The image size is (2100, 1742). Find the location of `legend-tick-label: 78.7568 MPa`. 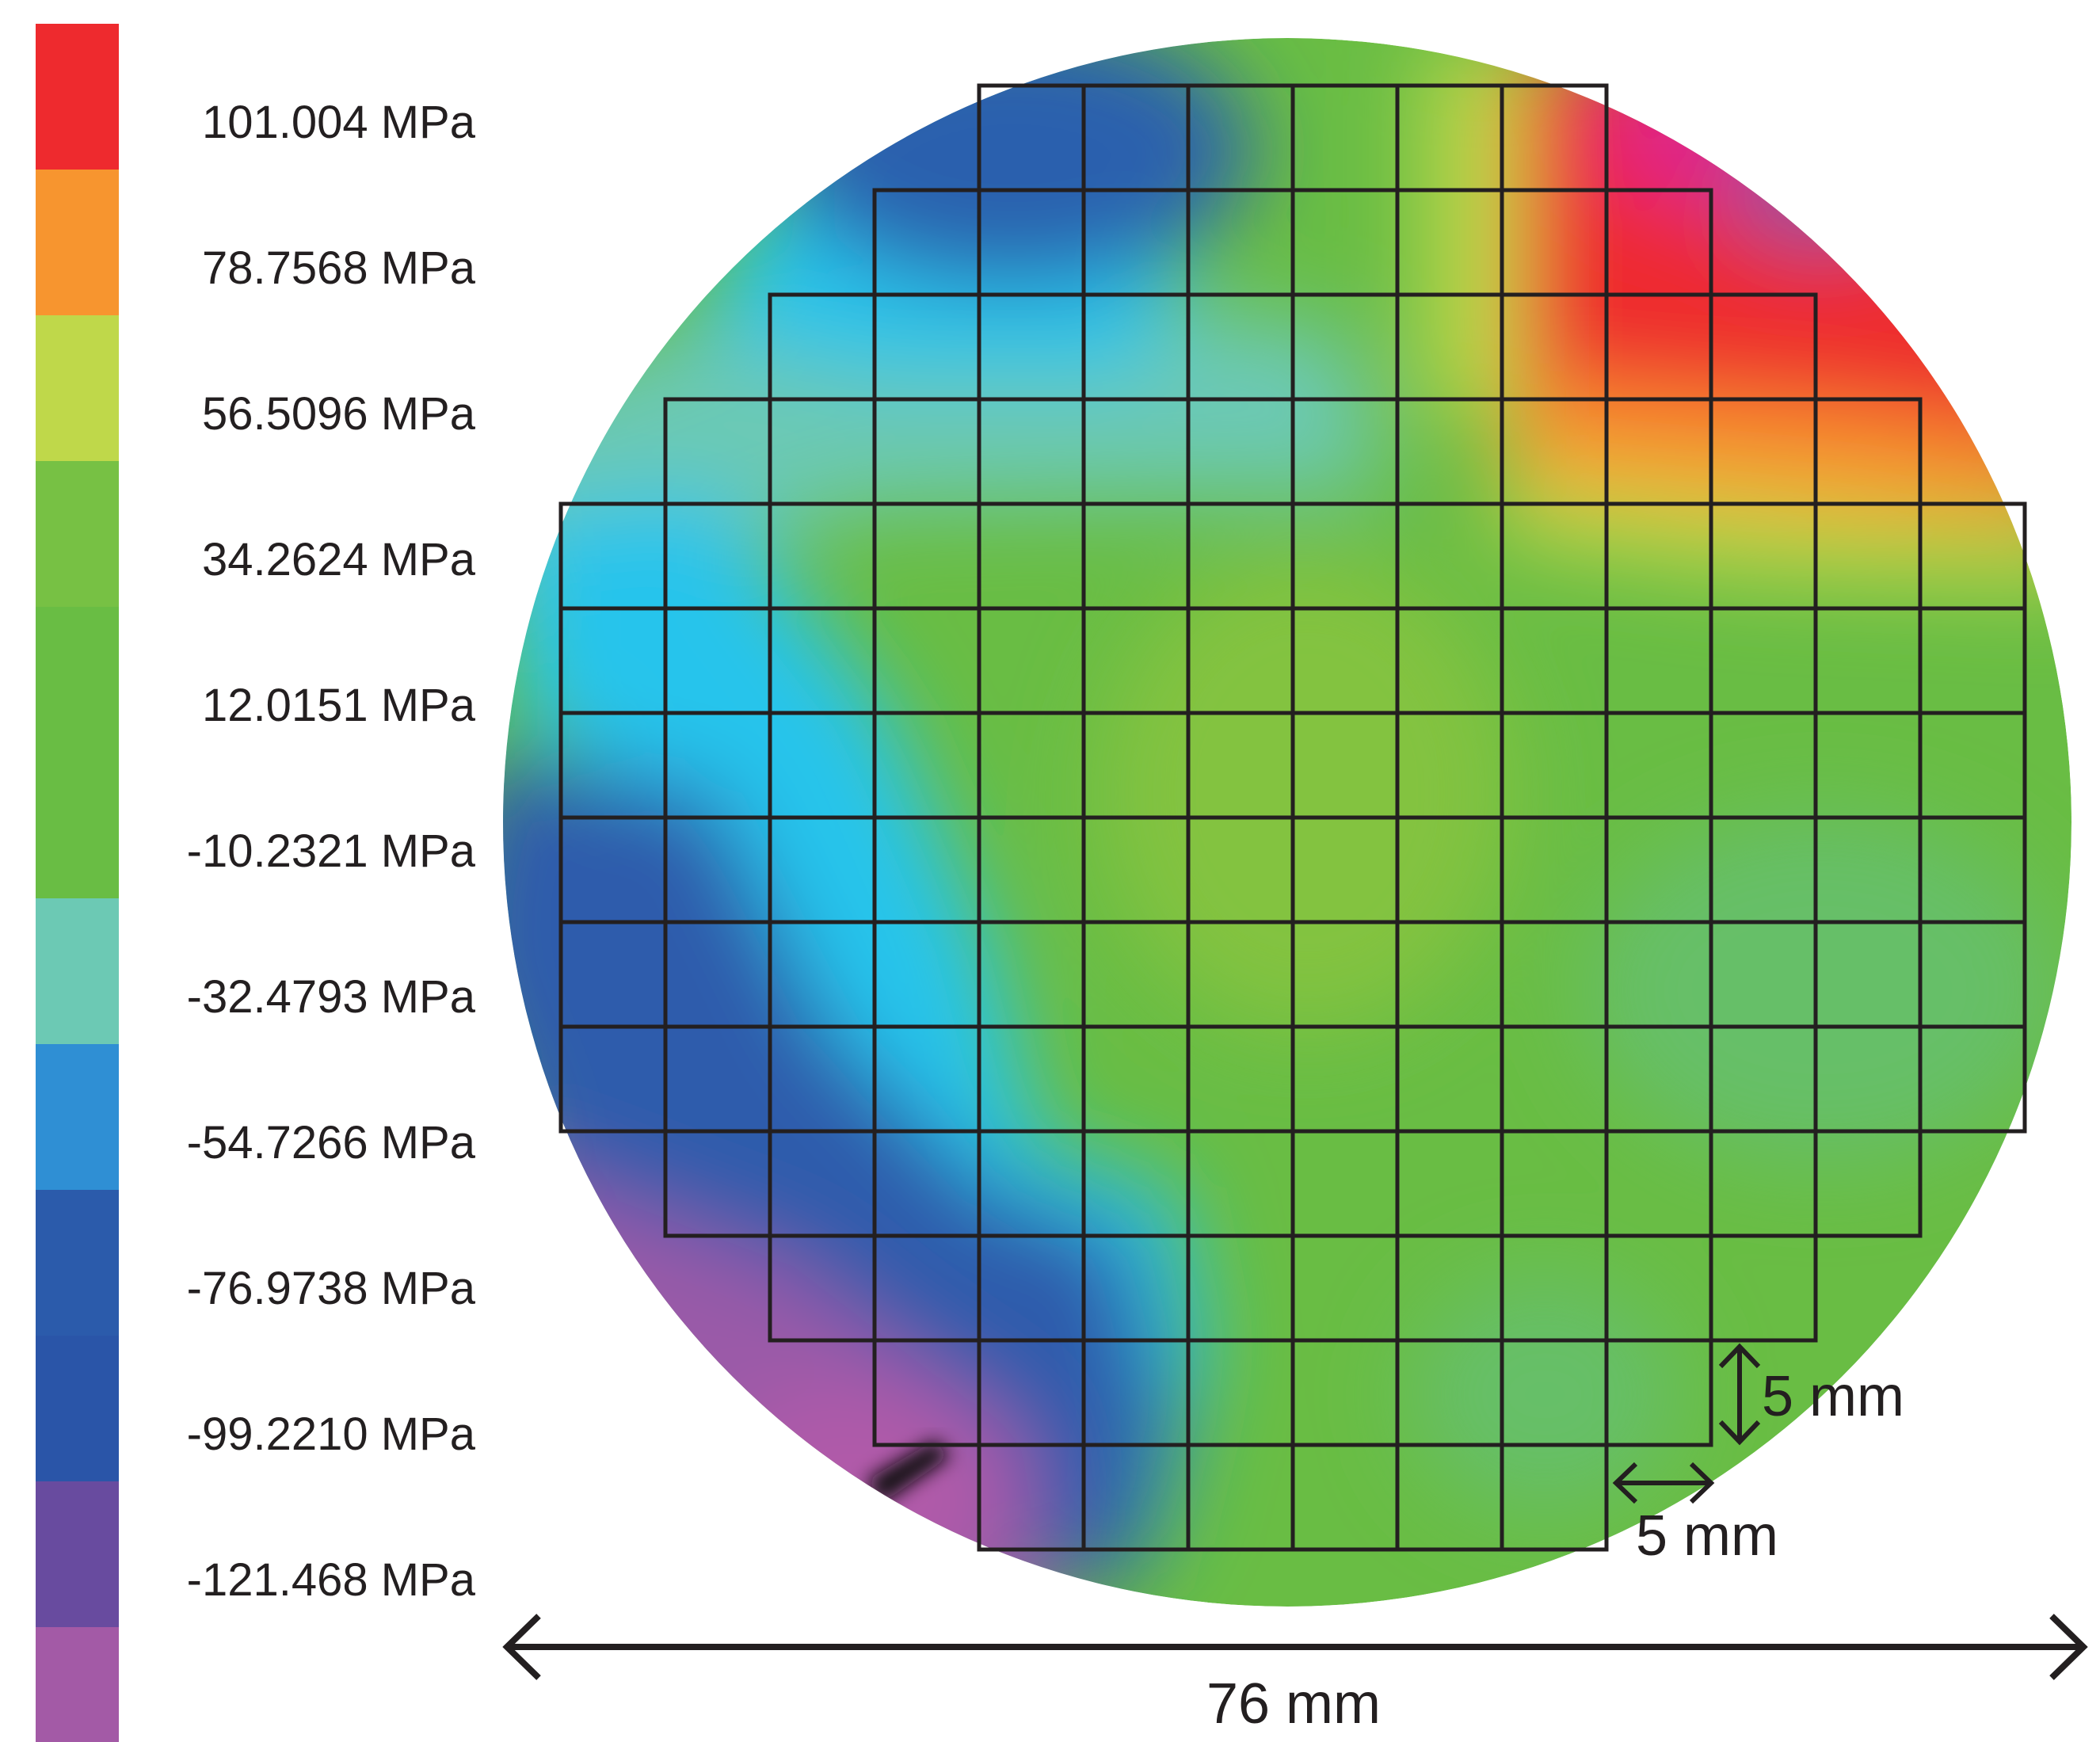

legend-tick-label: 78.7568 MPa is located at coordinates (339, 268).